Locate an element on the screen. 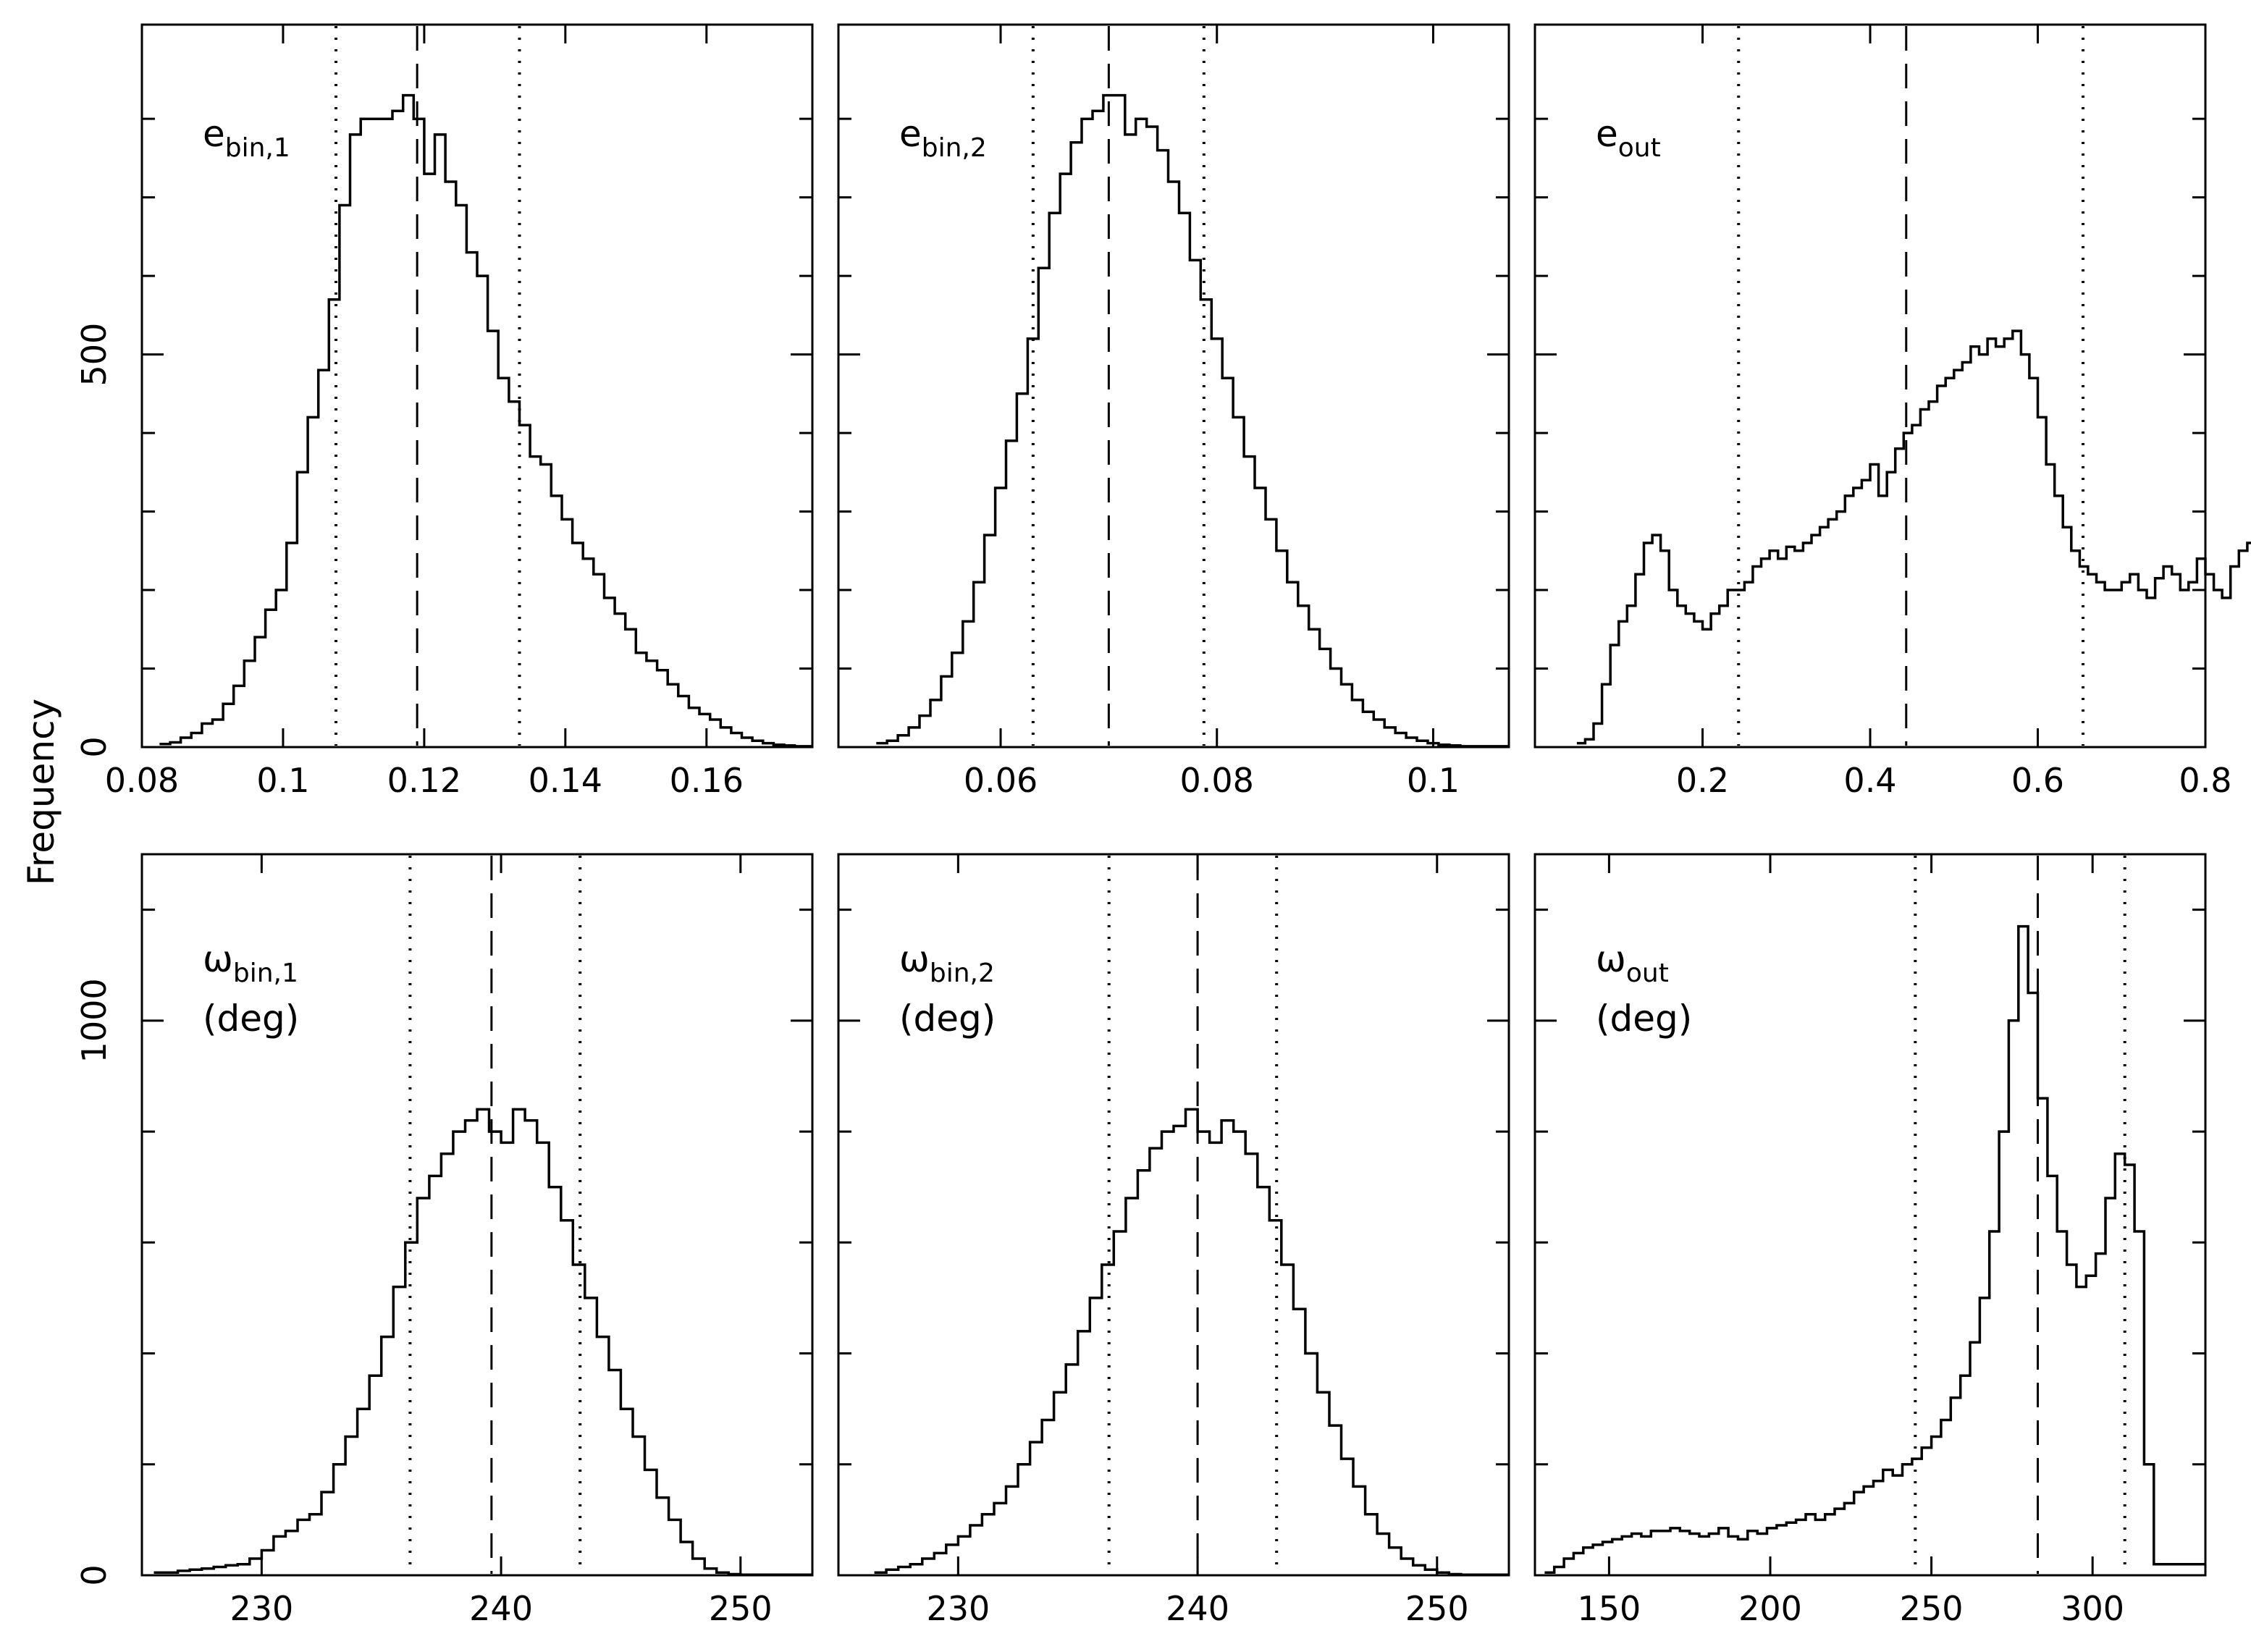 Image resolution: width=2251 pixels, height=1652 pixels. chart1-frame is located at coordinates (1173, 386).